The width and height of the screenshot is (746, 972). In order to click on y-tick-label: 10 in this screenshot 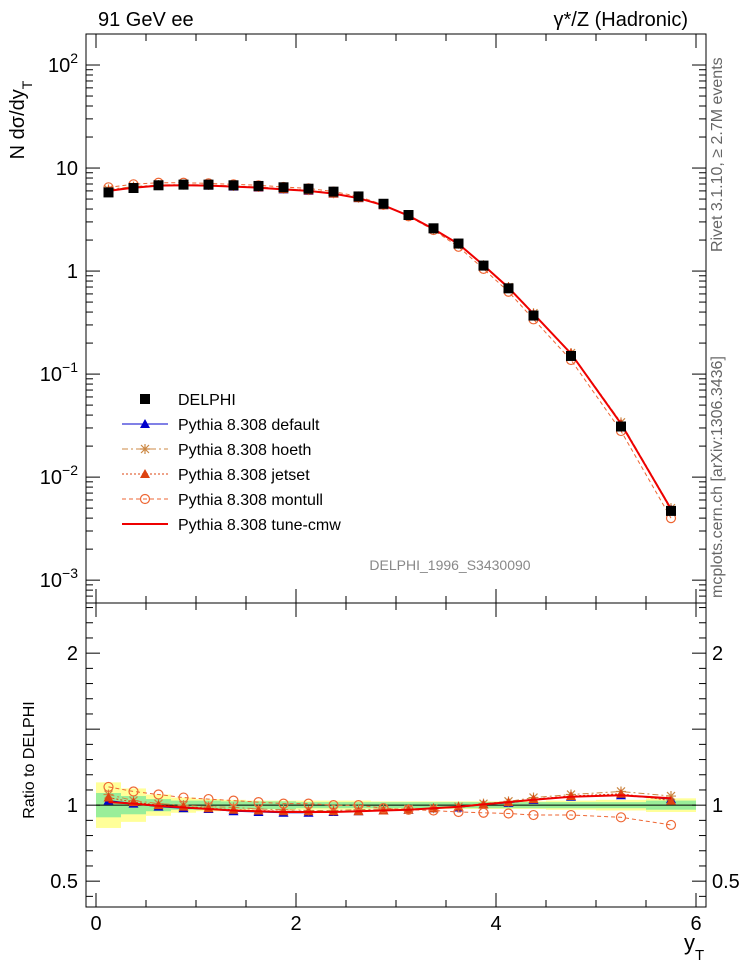, I will do `click(67, 169)`.